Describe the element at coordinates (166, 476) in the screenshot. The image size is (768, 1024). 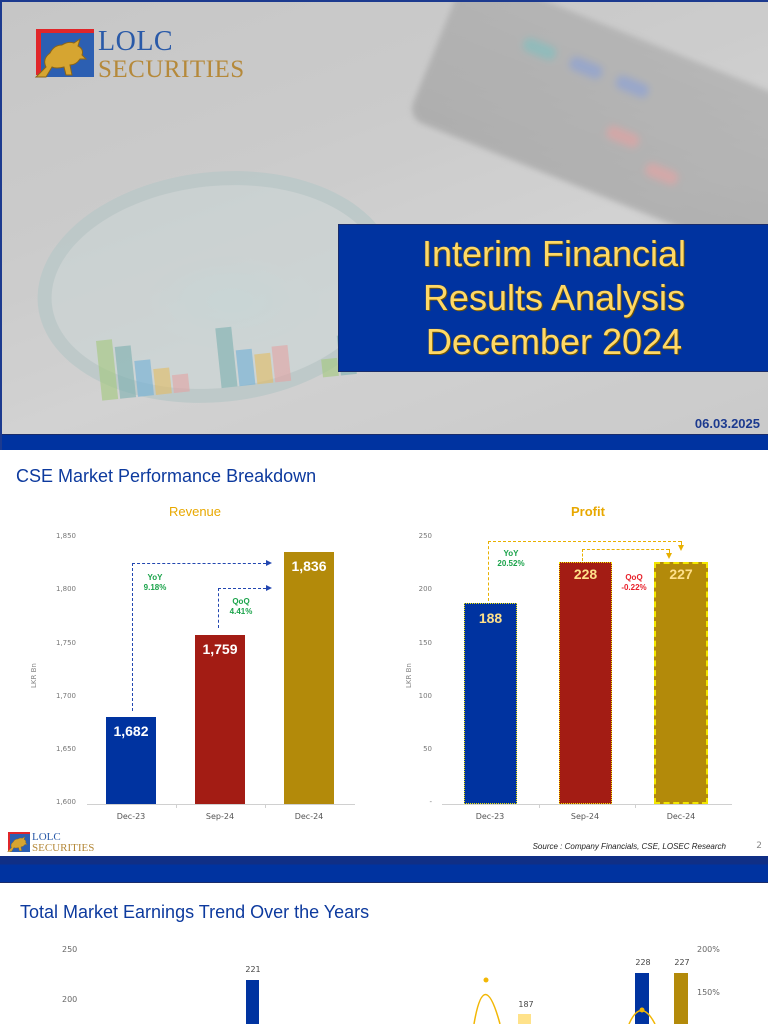
I see `slide-title: CSE Market Performance Breakdown` at that location.